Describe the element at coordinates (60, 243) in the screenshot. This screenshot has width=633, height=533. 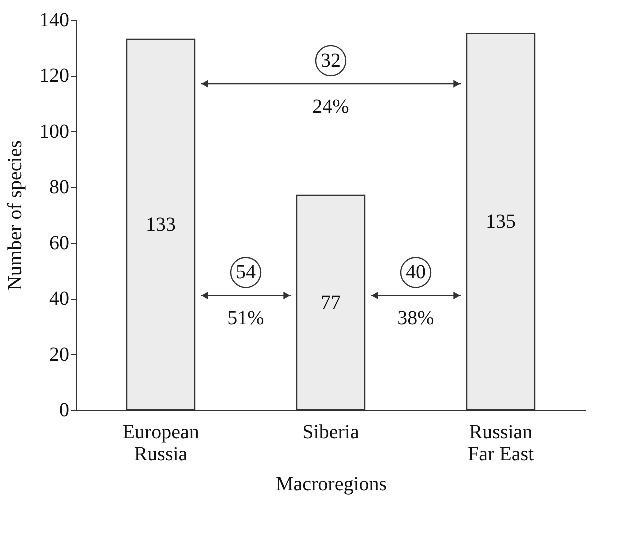
I see `y-tick-label: 60` at that location.